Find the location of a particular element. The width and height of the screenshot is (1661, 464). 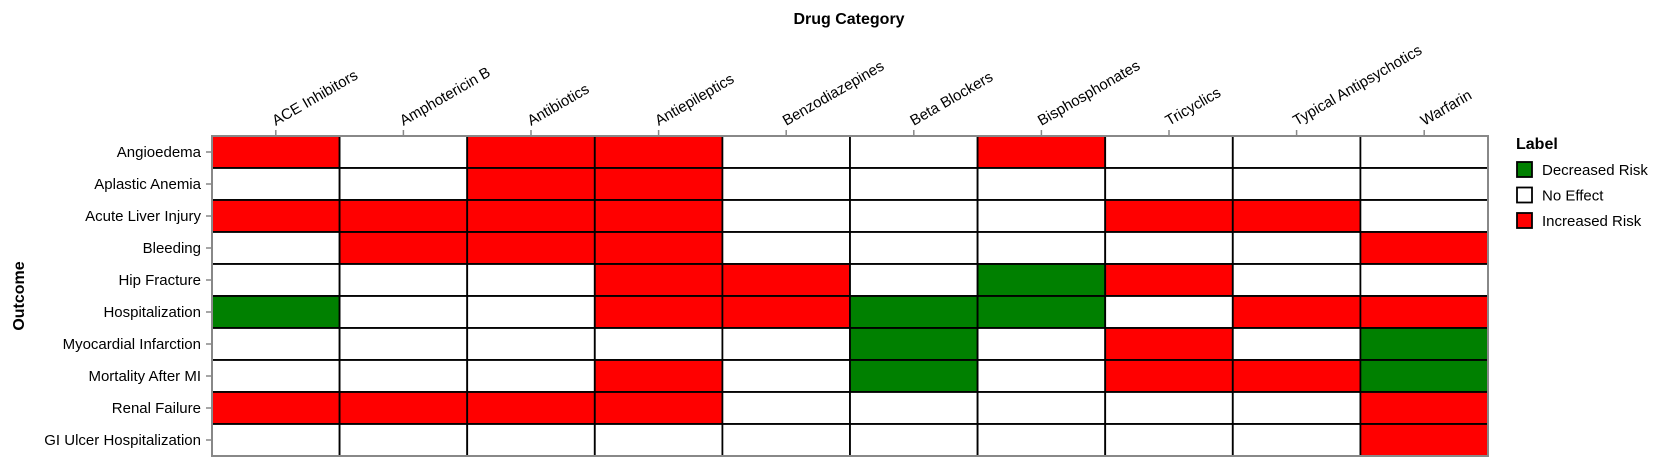

cell-hip-fracture-bisphosphonates is located at coordinates (1041, 280).